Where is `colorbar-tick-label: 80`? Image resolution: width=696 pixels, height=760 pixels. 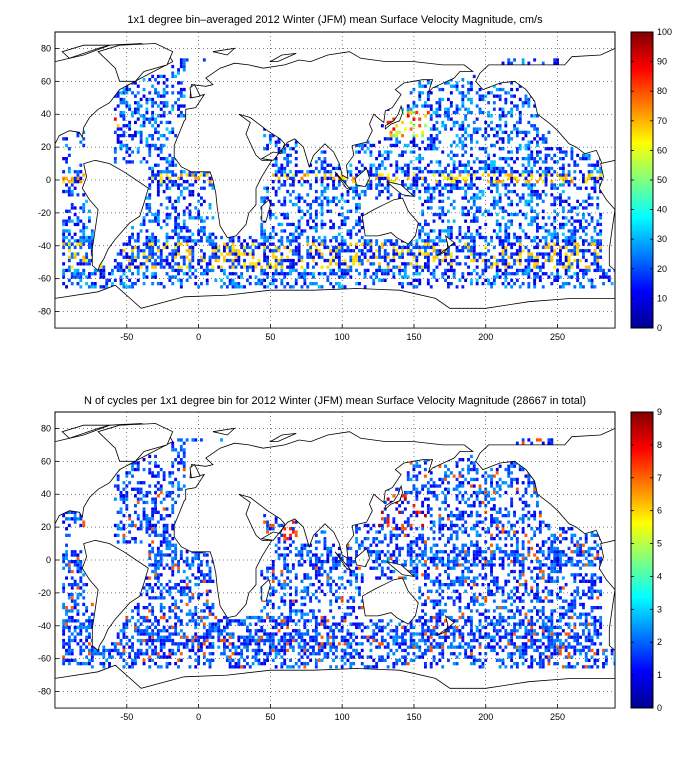
colorbar-tick-label: 80 is located at coordinates (662, 91).